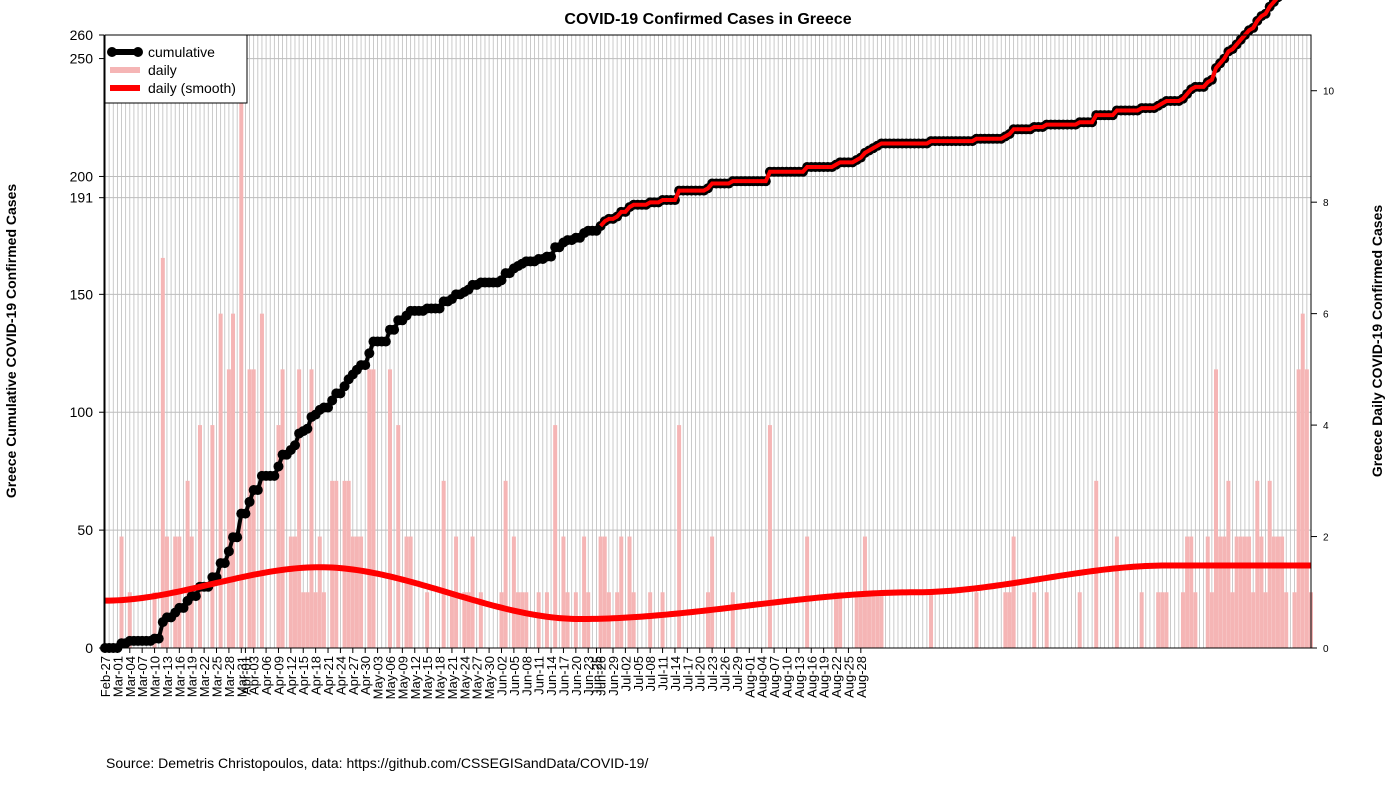  What do you see at coordinates (1326, 315) in the screenshot?
I see `right-tick-label: 6` at bounding box center [1326, 315].